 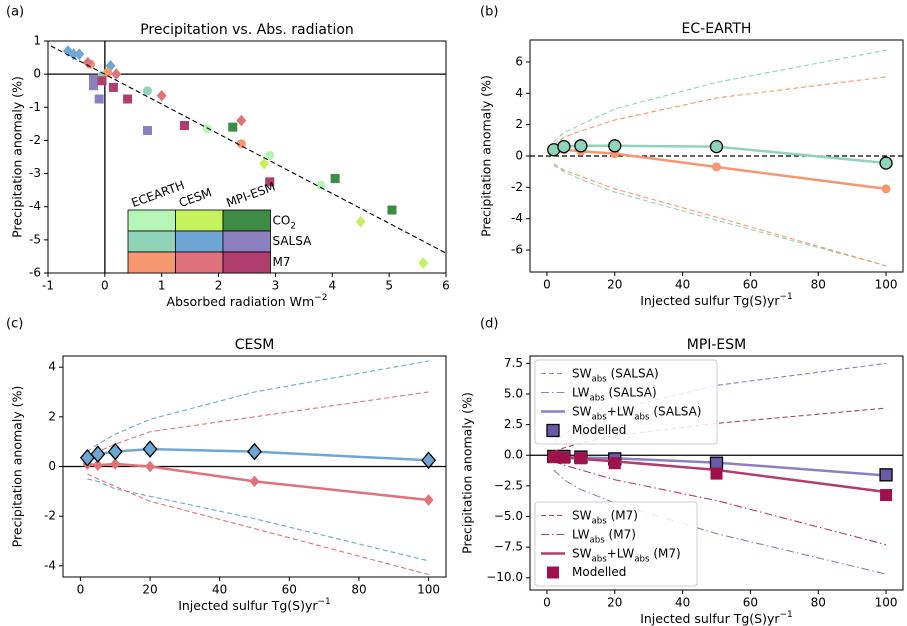 I want to click on legend-row-label: CO2, so click(x=284, y=222).